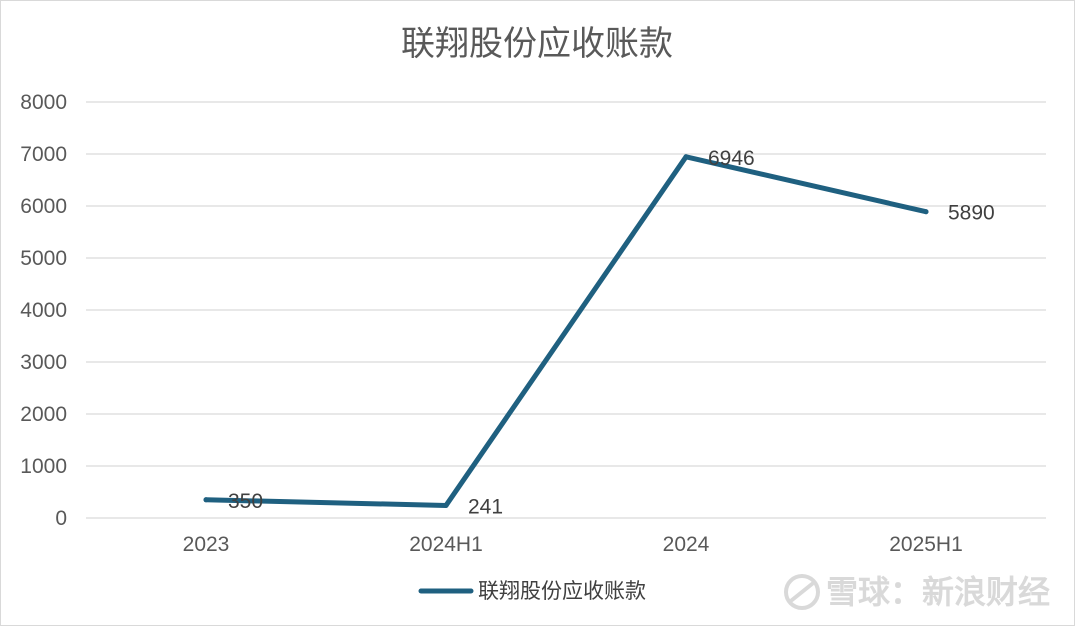 The image size is (1075, 626). I want to click on watermark: 雪球：新浪财经, so click(917, 592).